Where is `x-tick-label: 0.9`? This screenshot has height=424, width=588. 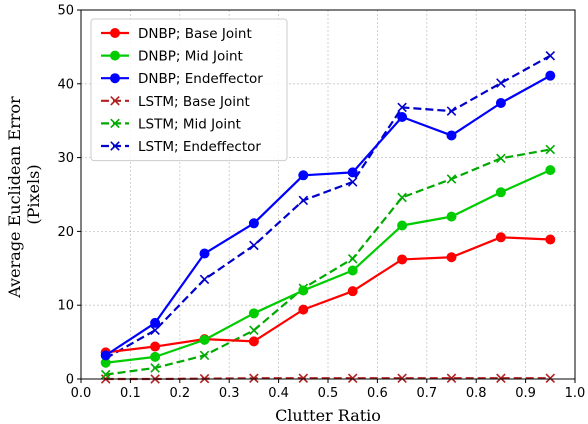
x-tick-label: 0.9 is located at coordinates (525, 393).